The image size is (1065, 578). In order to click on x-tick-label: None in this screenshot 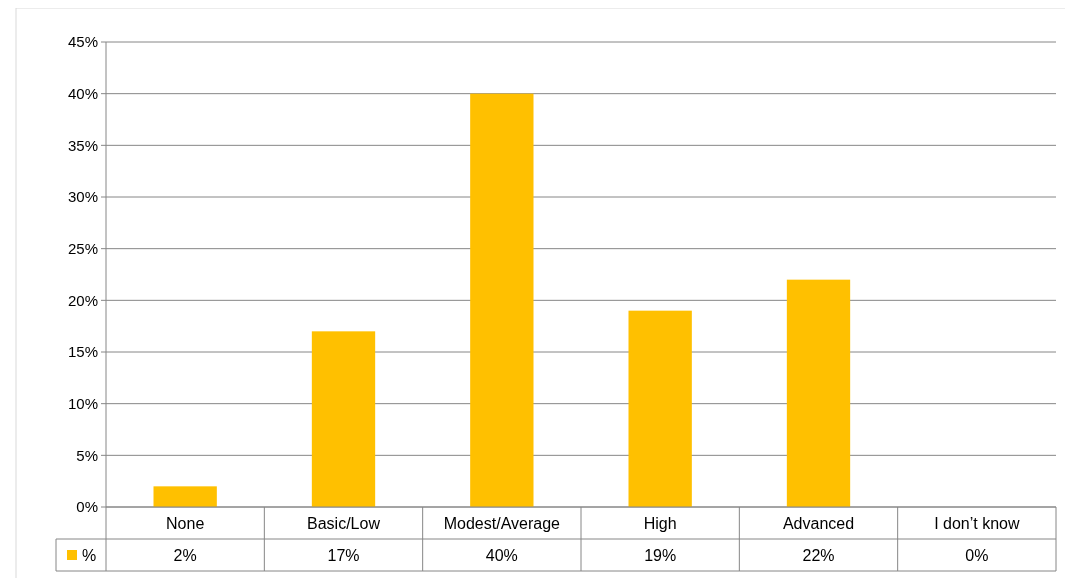, I will do `click(185, 523)`.